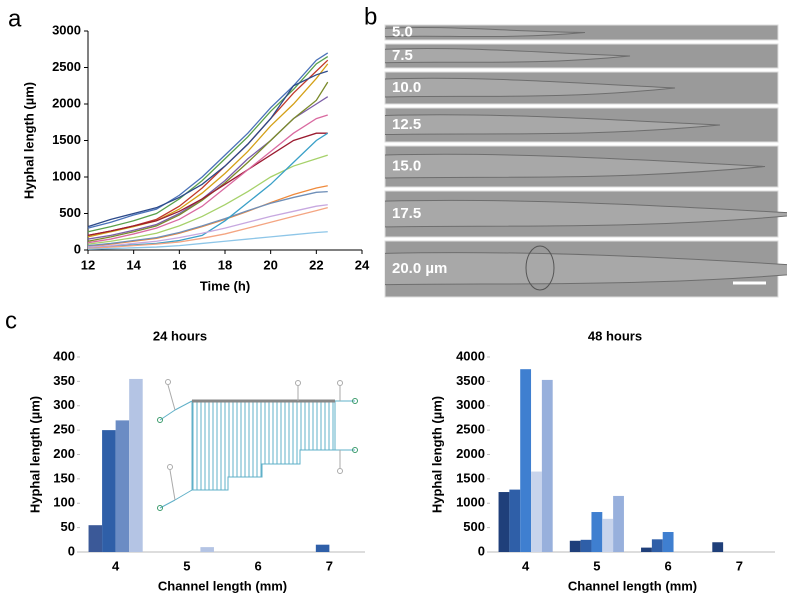 The image size is (787, 606). I want to click on chart-title: 24 hours, so click(180, 335).